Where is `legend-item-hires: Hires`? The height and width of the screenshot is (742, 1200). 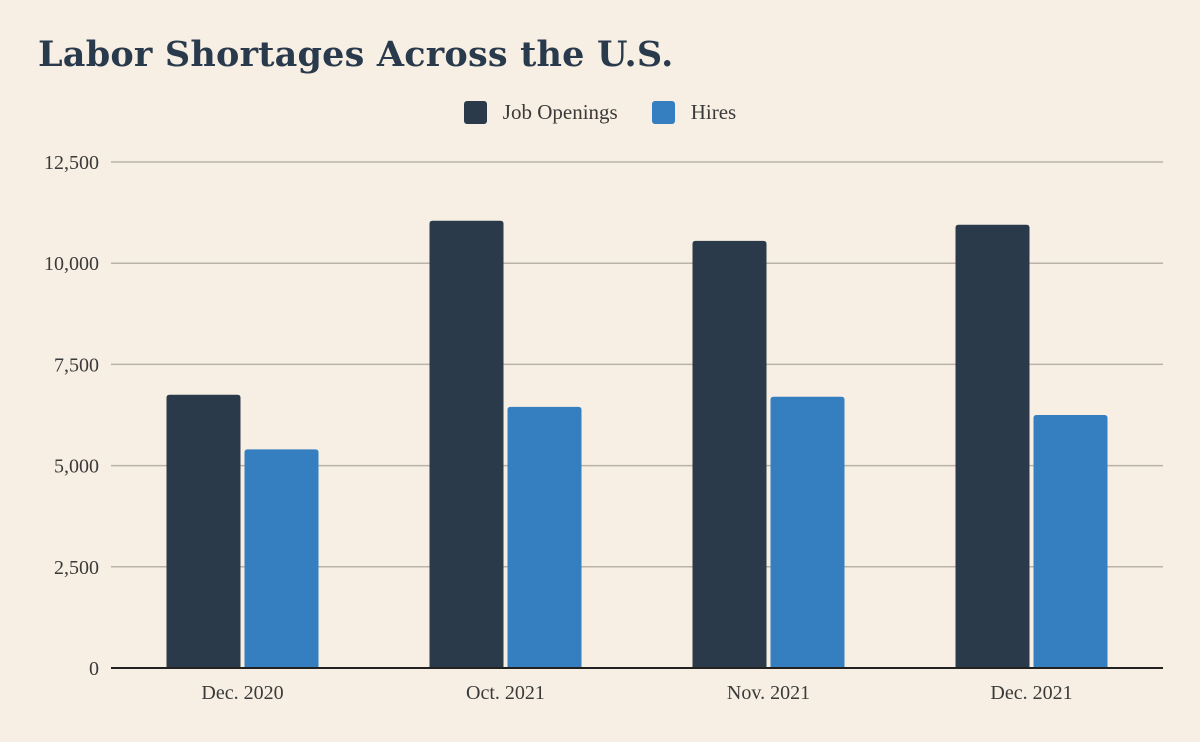
legend-item-hires: Hires is located at coordinates (694, 112).